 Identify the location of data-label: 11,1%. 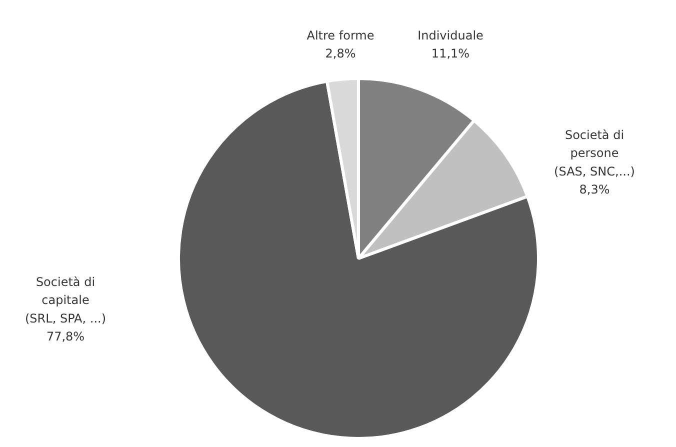
(450, 53).